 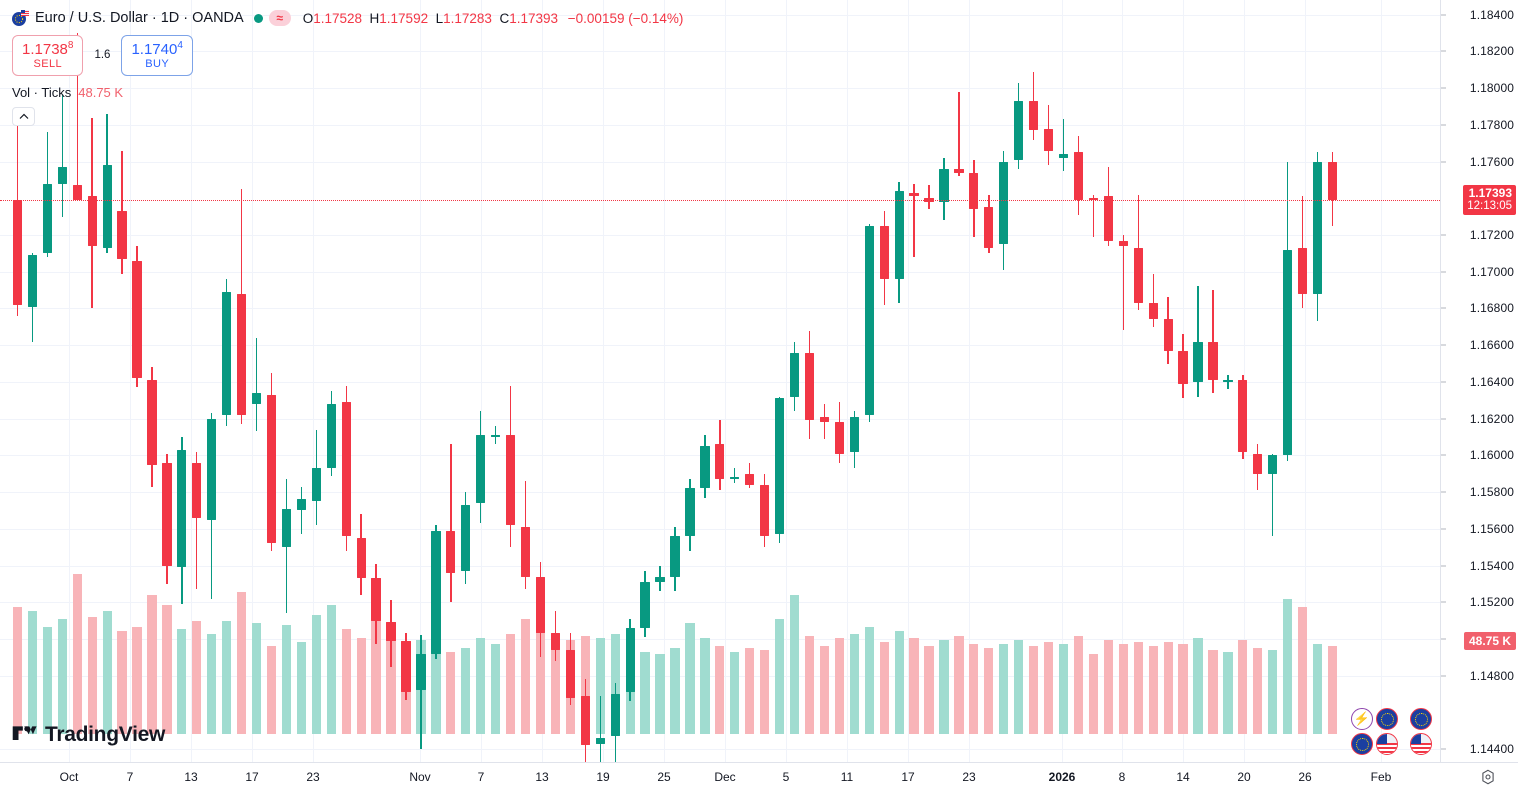 What do you see at coordinates (157, 55) in the screenshot?
I see `buy-button: 1.17404 BUY` at bounding box center [157, 55].